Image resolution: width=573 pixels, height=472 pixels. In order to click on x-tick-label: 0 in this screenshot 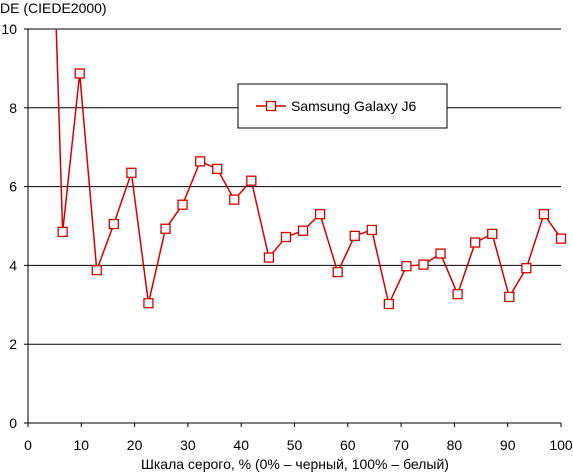, I will do `click(28, 445)`.